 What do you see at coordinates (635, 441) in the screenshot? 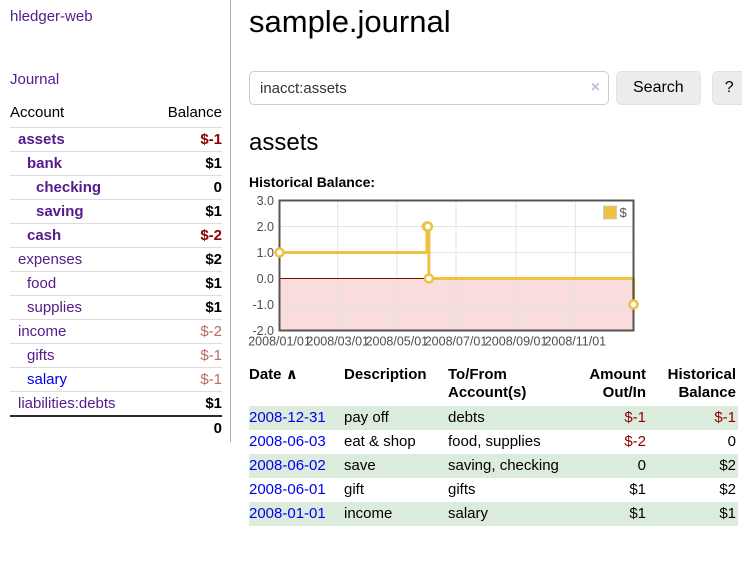
I see `transaction-amount: $-2` at bounding box center [635, 441].